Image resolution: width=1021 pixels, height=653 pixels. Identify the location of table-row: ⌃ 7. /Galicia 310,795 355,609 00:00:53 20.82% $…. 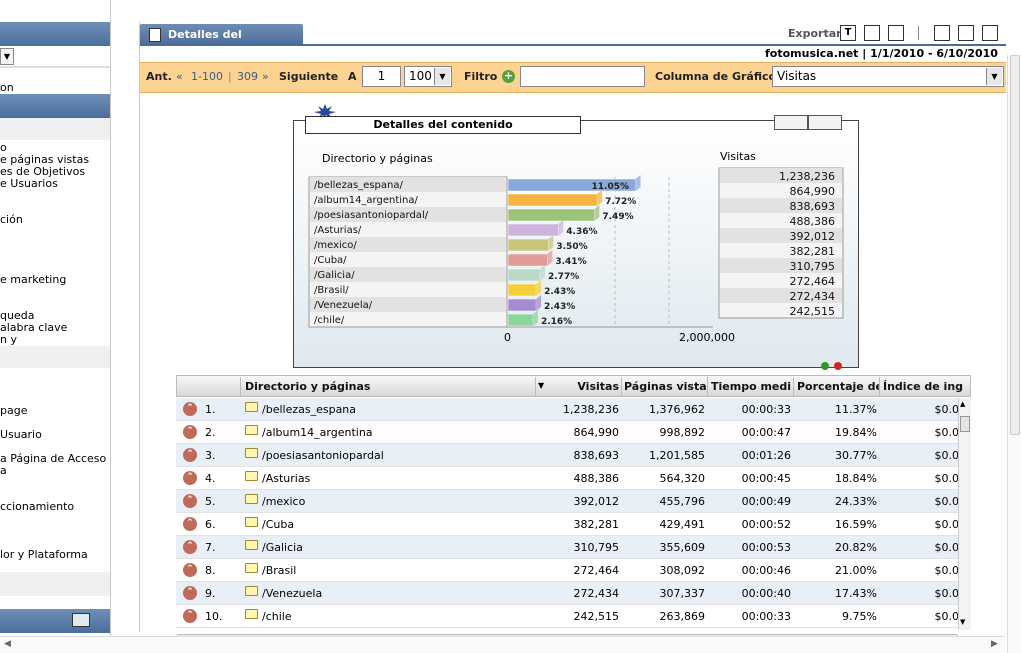
(567, 547).